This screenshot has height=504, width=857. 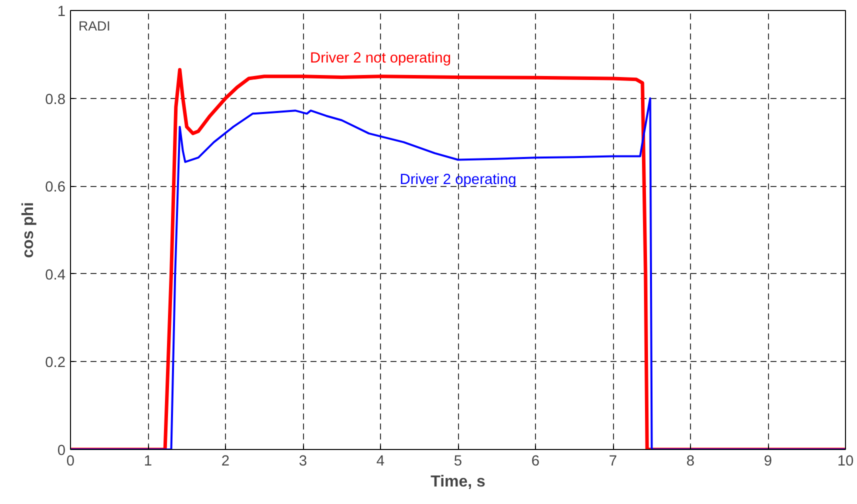 I want to click on x-tick-label: 7, so click(x=613, y=462).